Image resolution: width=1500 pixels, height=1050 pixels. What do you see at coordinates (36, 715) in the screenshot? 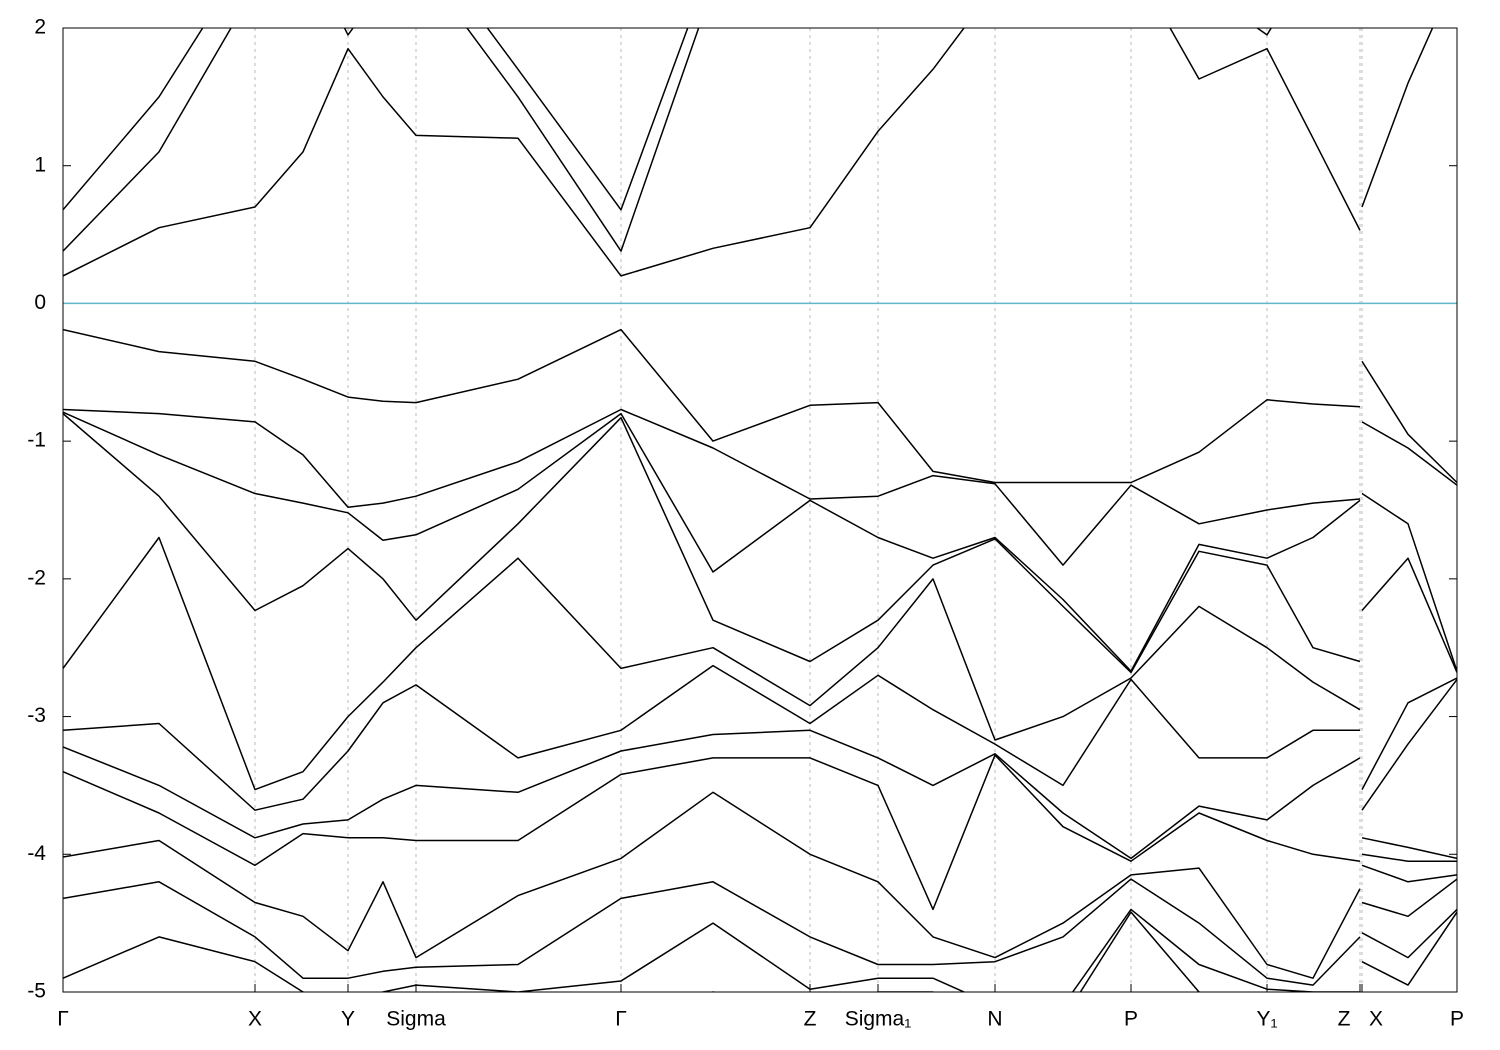
I see `y-tick-label: -3` at bounding box center [36, 715].